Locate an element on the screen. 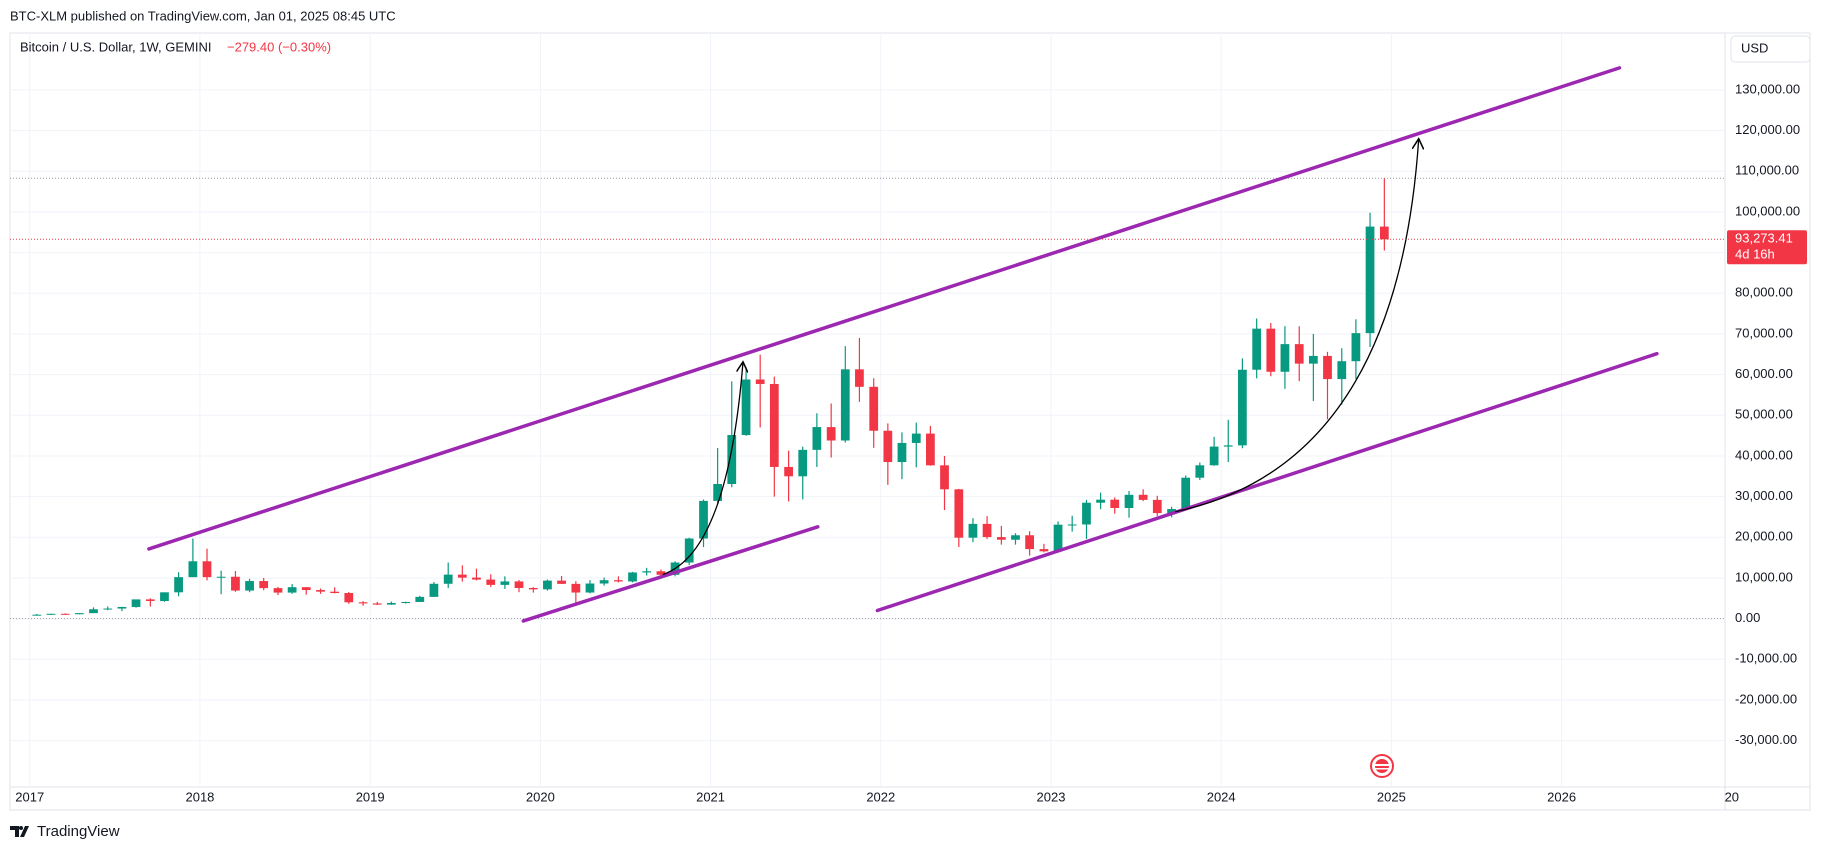 Image resolution: width=1824 pixels, height=852 pixels. x-tick-label: 2024 is located at coordinates (1221, 796).